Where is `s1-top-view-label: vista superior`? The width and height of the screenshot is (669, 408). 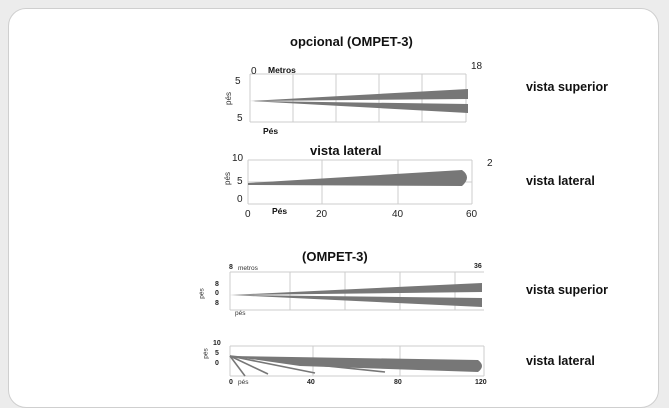 s1-top-view-label: vista superior is located at coordinates (567, 87).